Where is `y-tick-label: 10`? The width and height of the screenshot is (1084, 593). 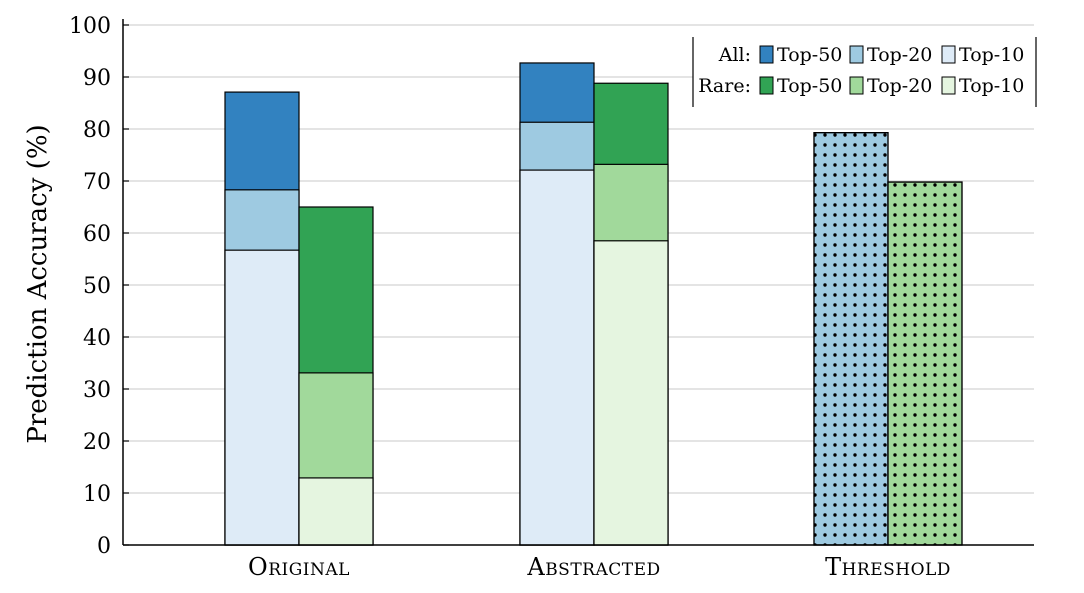 y-tick-label: 10 is located at coordinates (97, 494).